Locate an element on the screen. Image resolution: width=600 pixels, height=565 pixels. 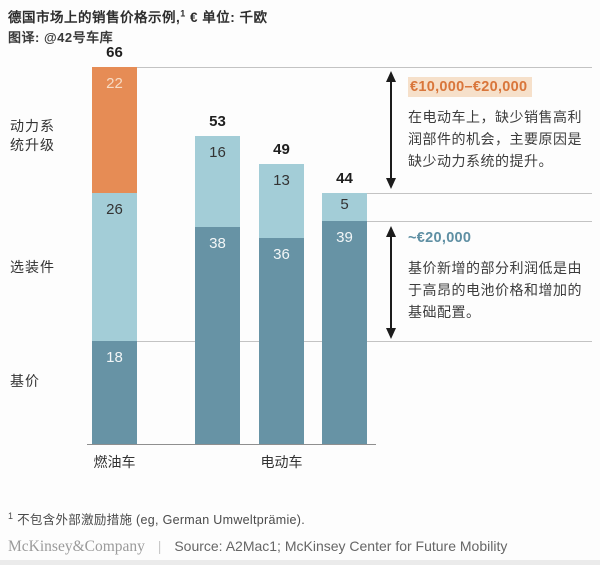
bar-segment: 5 is located at coordinates (344, 207).